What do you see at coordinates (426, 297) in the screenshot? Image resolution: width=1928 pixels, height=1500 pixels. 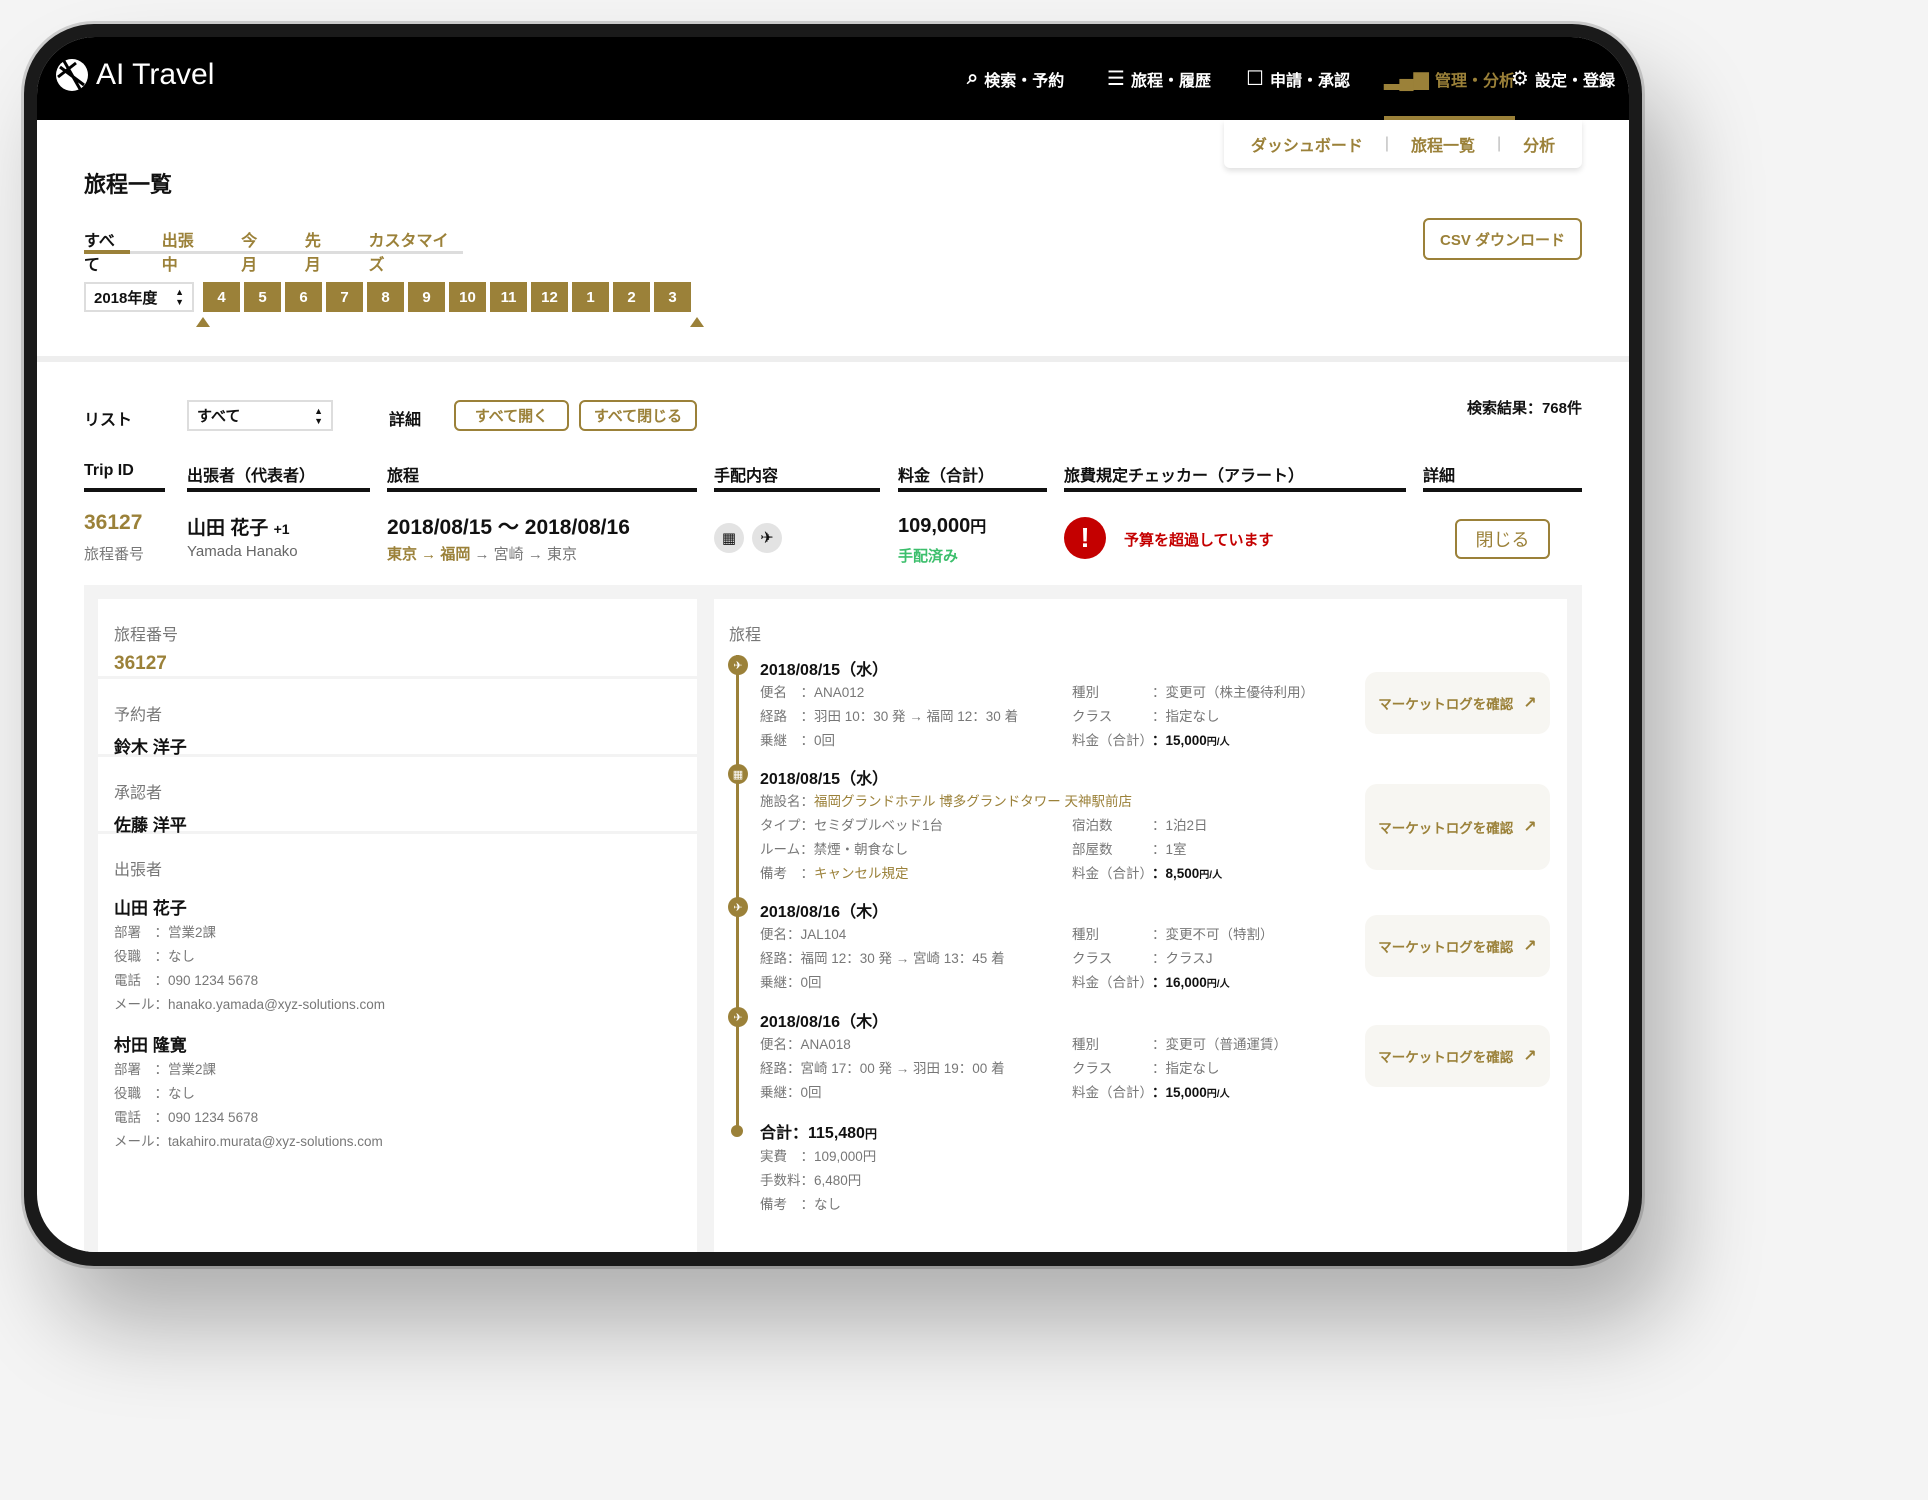 I see `month-9: 9` at bounding box center [426, 297].